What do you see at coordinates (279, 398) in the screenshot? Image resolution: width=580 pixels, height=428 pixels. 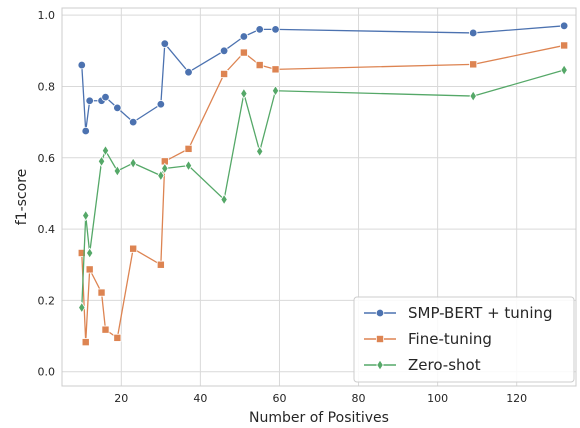 I see `x-tick-label: 60` at bounding box center [279, 398].